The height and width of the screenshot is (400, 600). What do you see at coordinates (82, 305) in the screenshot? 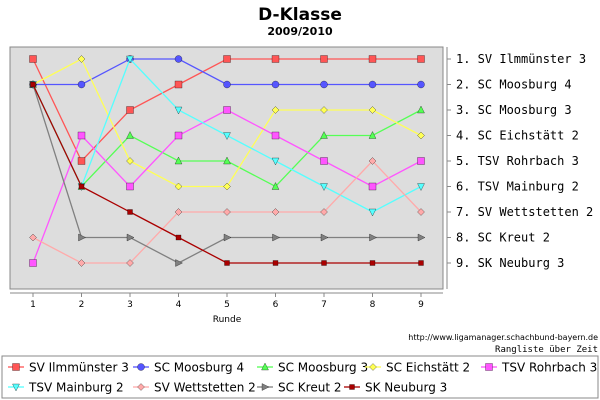
I see `x-tick-label: 2` at bounding box center [82, 305].